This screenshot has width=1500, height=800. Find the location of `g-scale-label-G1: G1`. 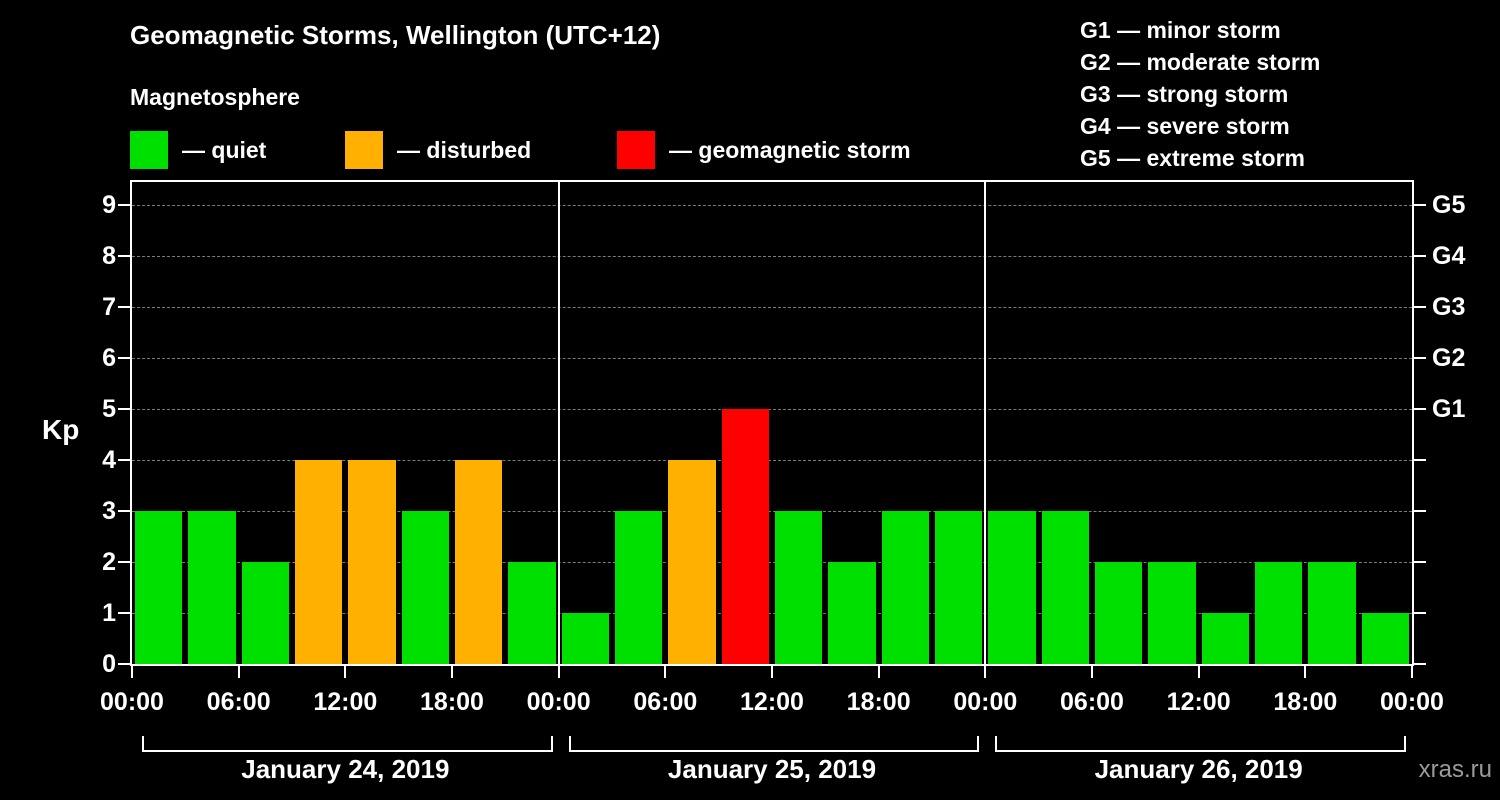

g-scale-label-G1: G1 is located at coordinates (1449, 409).